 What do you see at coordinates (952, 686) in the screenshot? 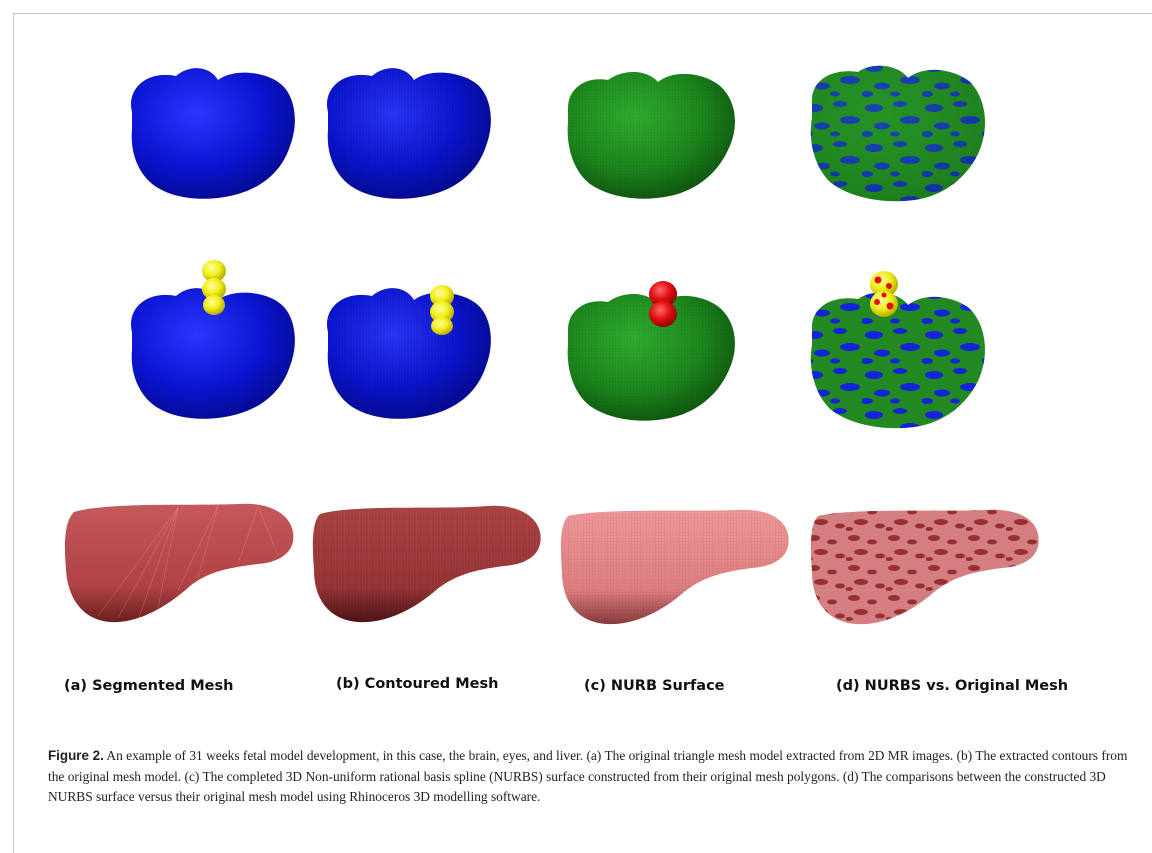
I see `label-nurbs-vs-original: (d) NURBS vs. Original Mesh` at bounding box center [952, 686].